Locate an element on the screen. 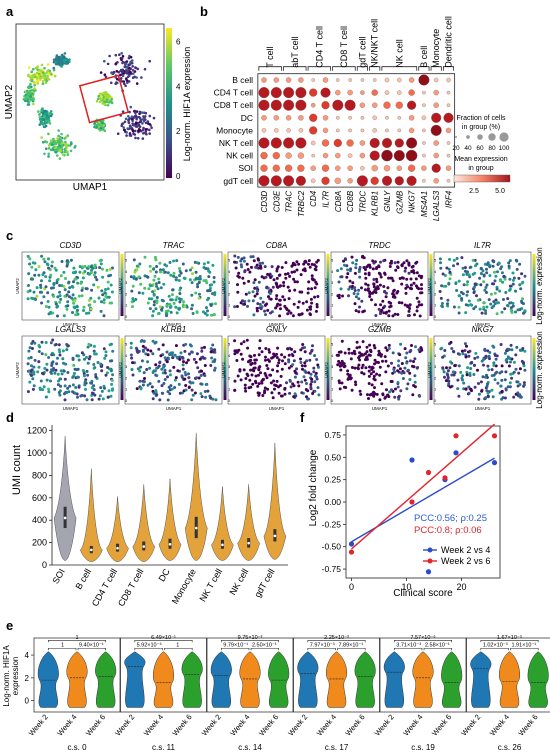  group-label: Dendritic cell is located at coordinates (449, 42).